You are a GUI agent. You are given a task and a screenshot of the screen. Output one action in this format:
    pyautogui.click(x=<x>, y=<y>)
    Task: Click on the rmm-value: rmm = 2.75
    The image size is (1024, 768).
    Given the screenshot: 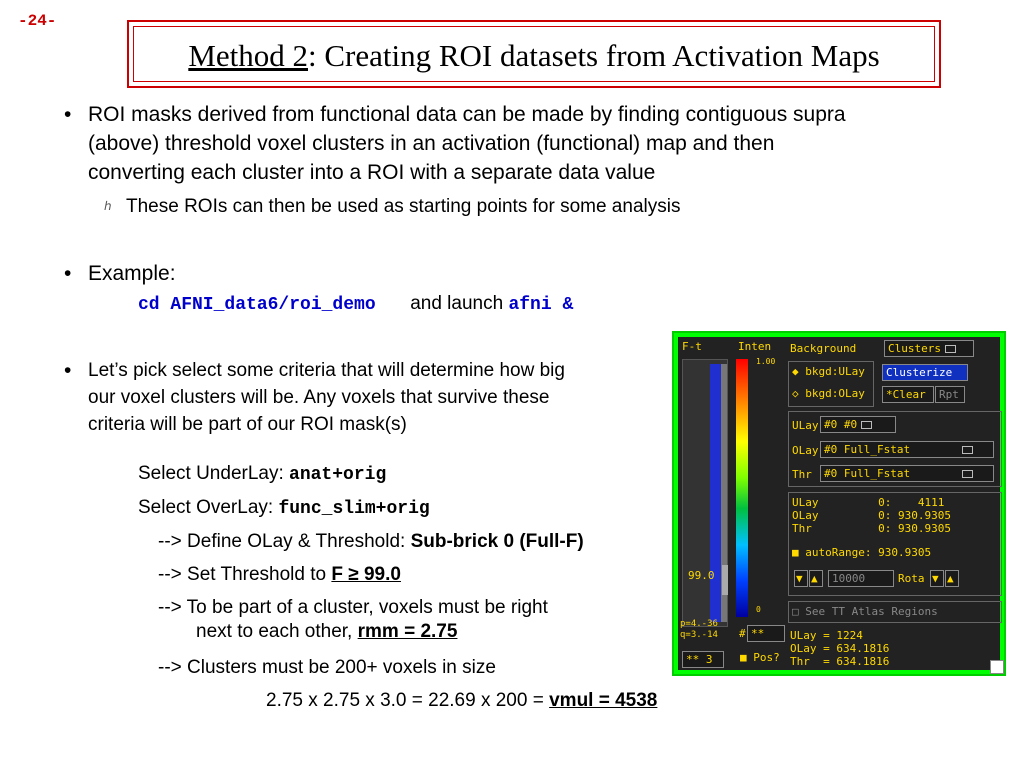 What is the action you would take?
    pyautogui.click(x=407, y=631)
    